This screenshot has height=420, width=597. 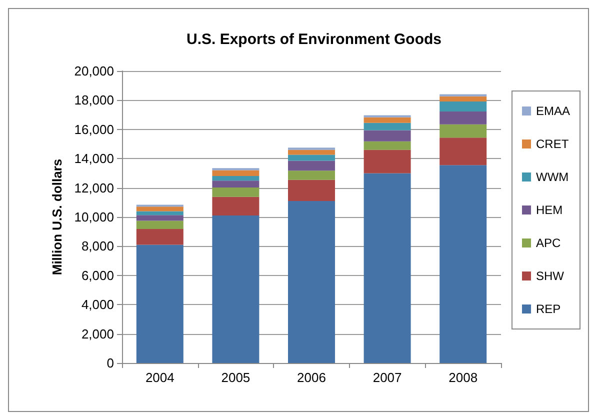 What do you see at coordinates (159, 377) in the screenshot?
I see `x-tick-label: 2004` at bounding box center [159, 377].